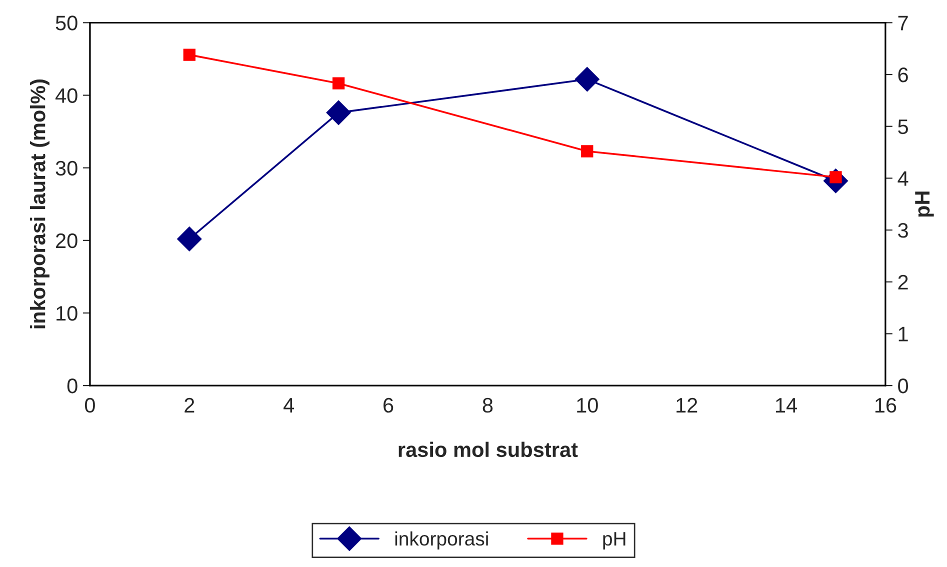  What do you see at coordinates (903, 282) in the screenshot?
I see `y2-tick-label: 2` at bounding box center [903, 282].